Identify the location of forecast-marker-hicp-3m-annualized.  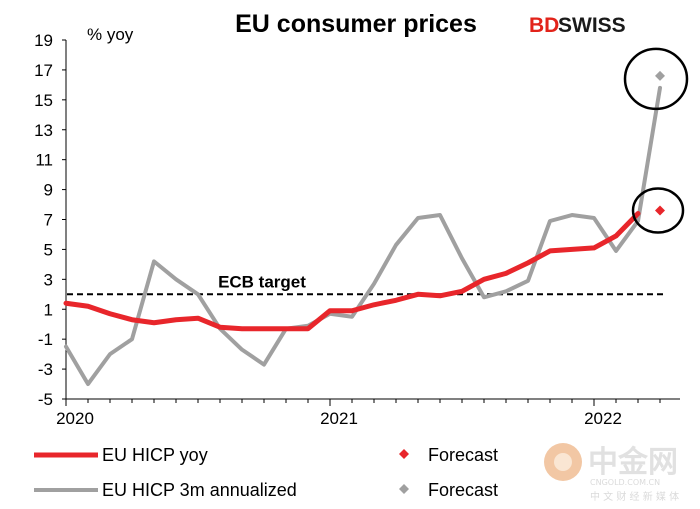
(660, 75).